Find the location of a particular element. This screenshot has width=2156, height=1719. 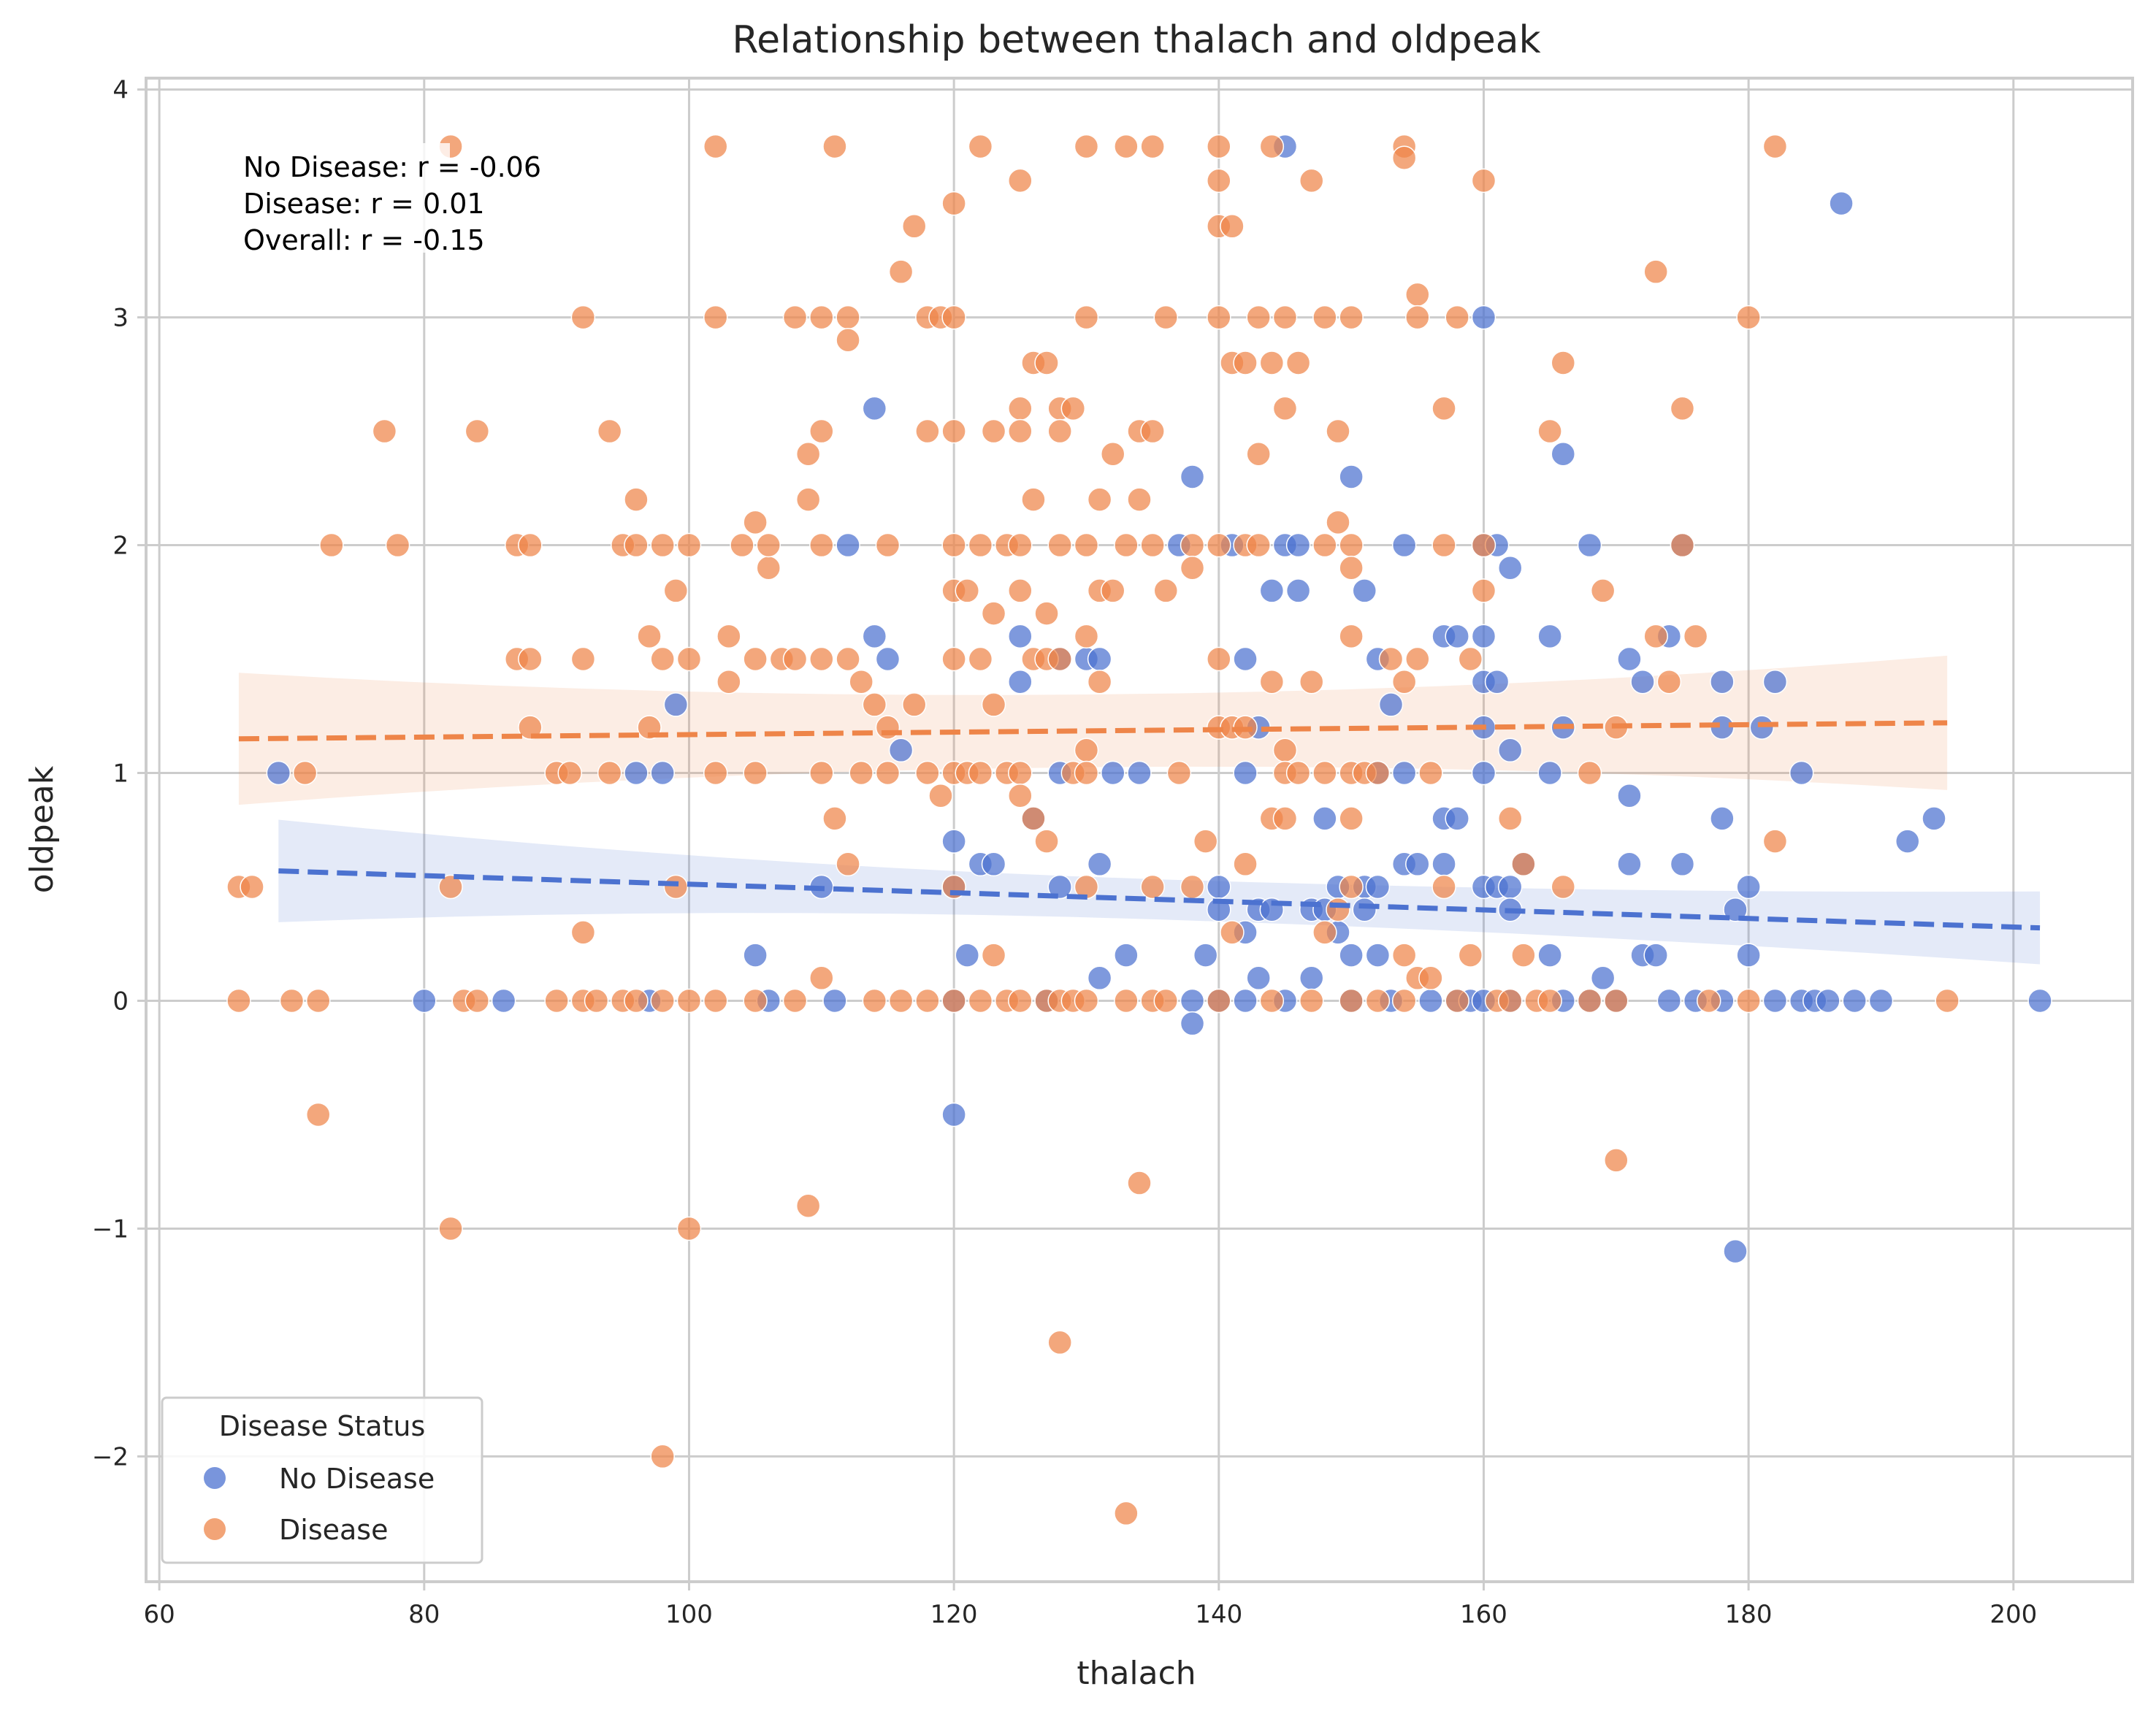

y-tick-label: 1 is located at coordinates (121, 774).